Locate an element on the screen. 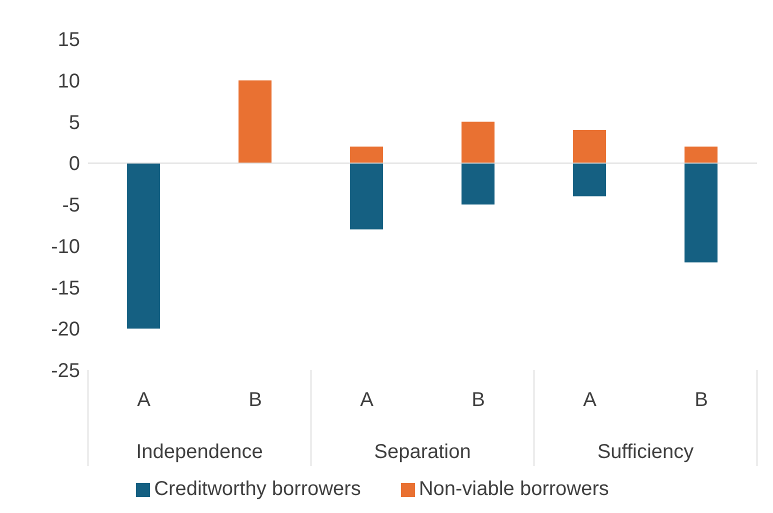  text: Sufficiency is located at coordinates (645, 452).